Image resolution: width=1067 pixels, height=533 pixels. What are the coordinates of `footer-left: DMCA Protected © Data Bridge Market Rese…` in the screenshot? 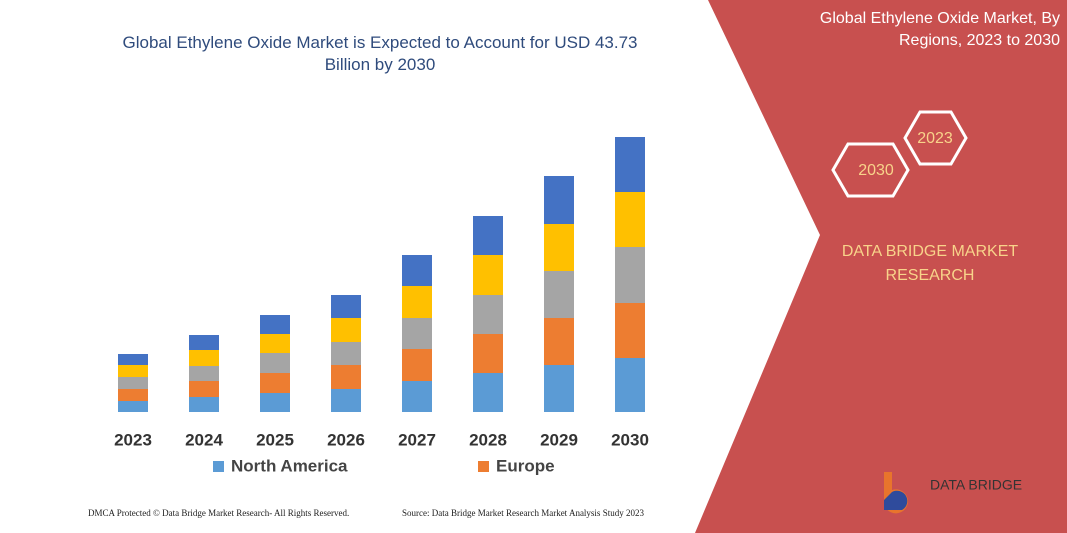 It's located at (218, 513).